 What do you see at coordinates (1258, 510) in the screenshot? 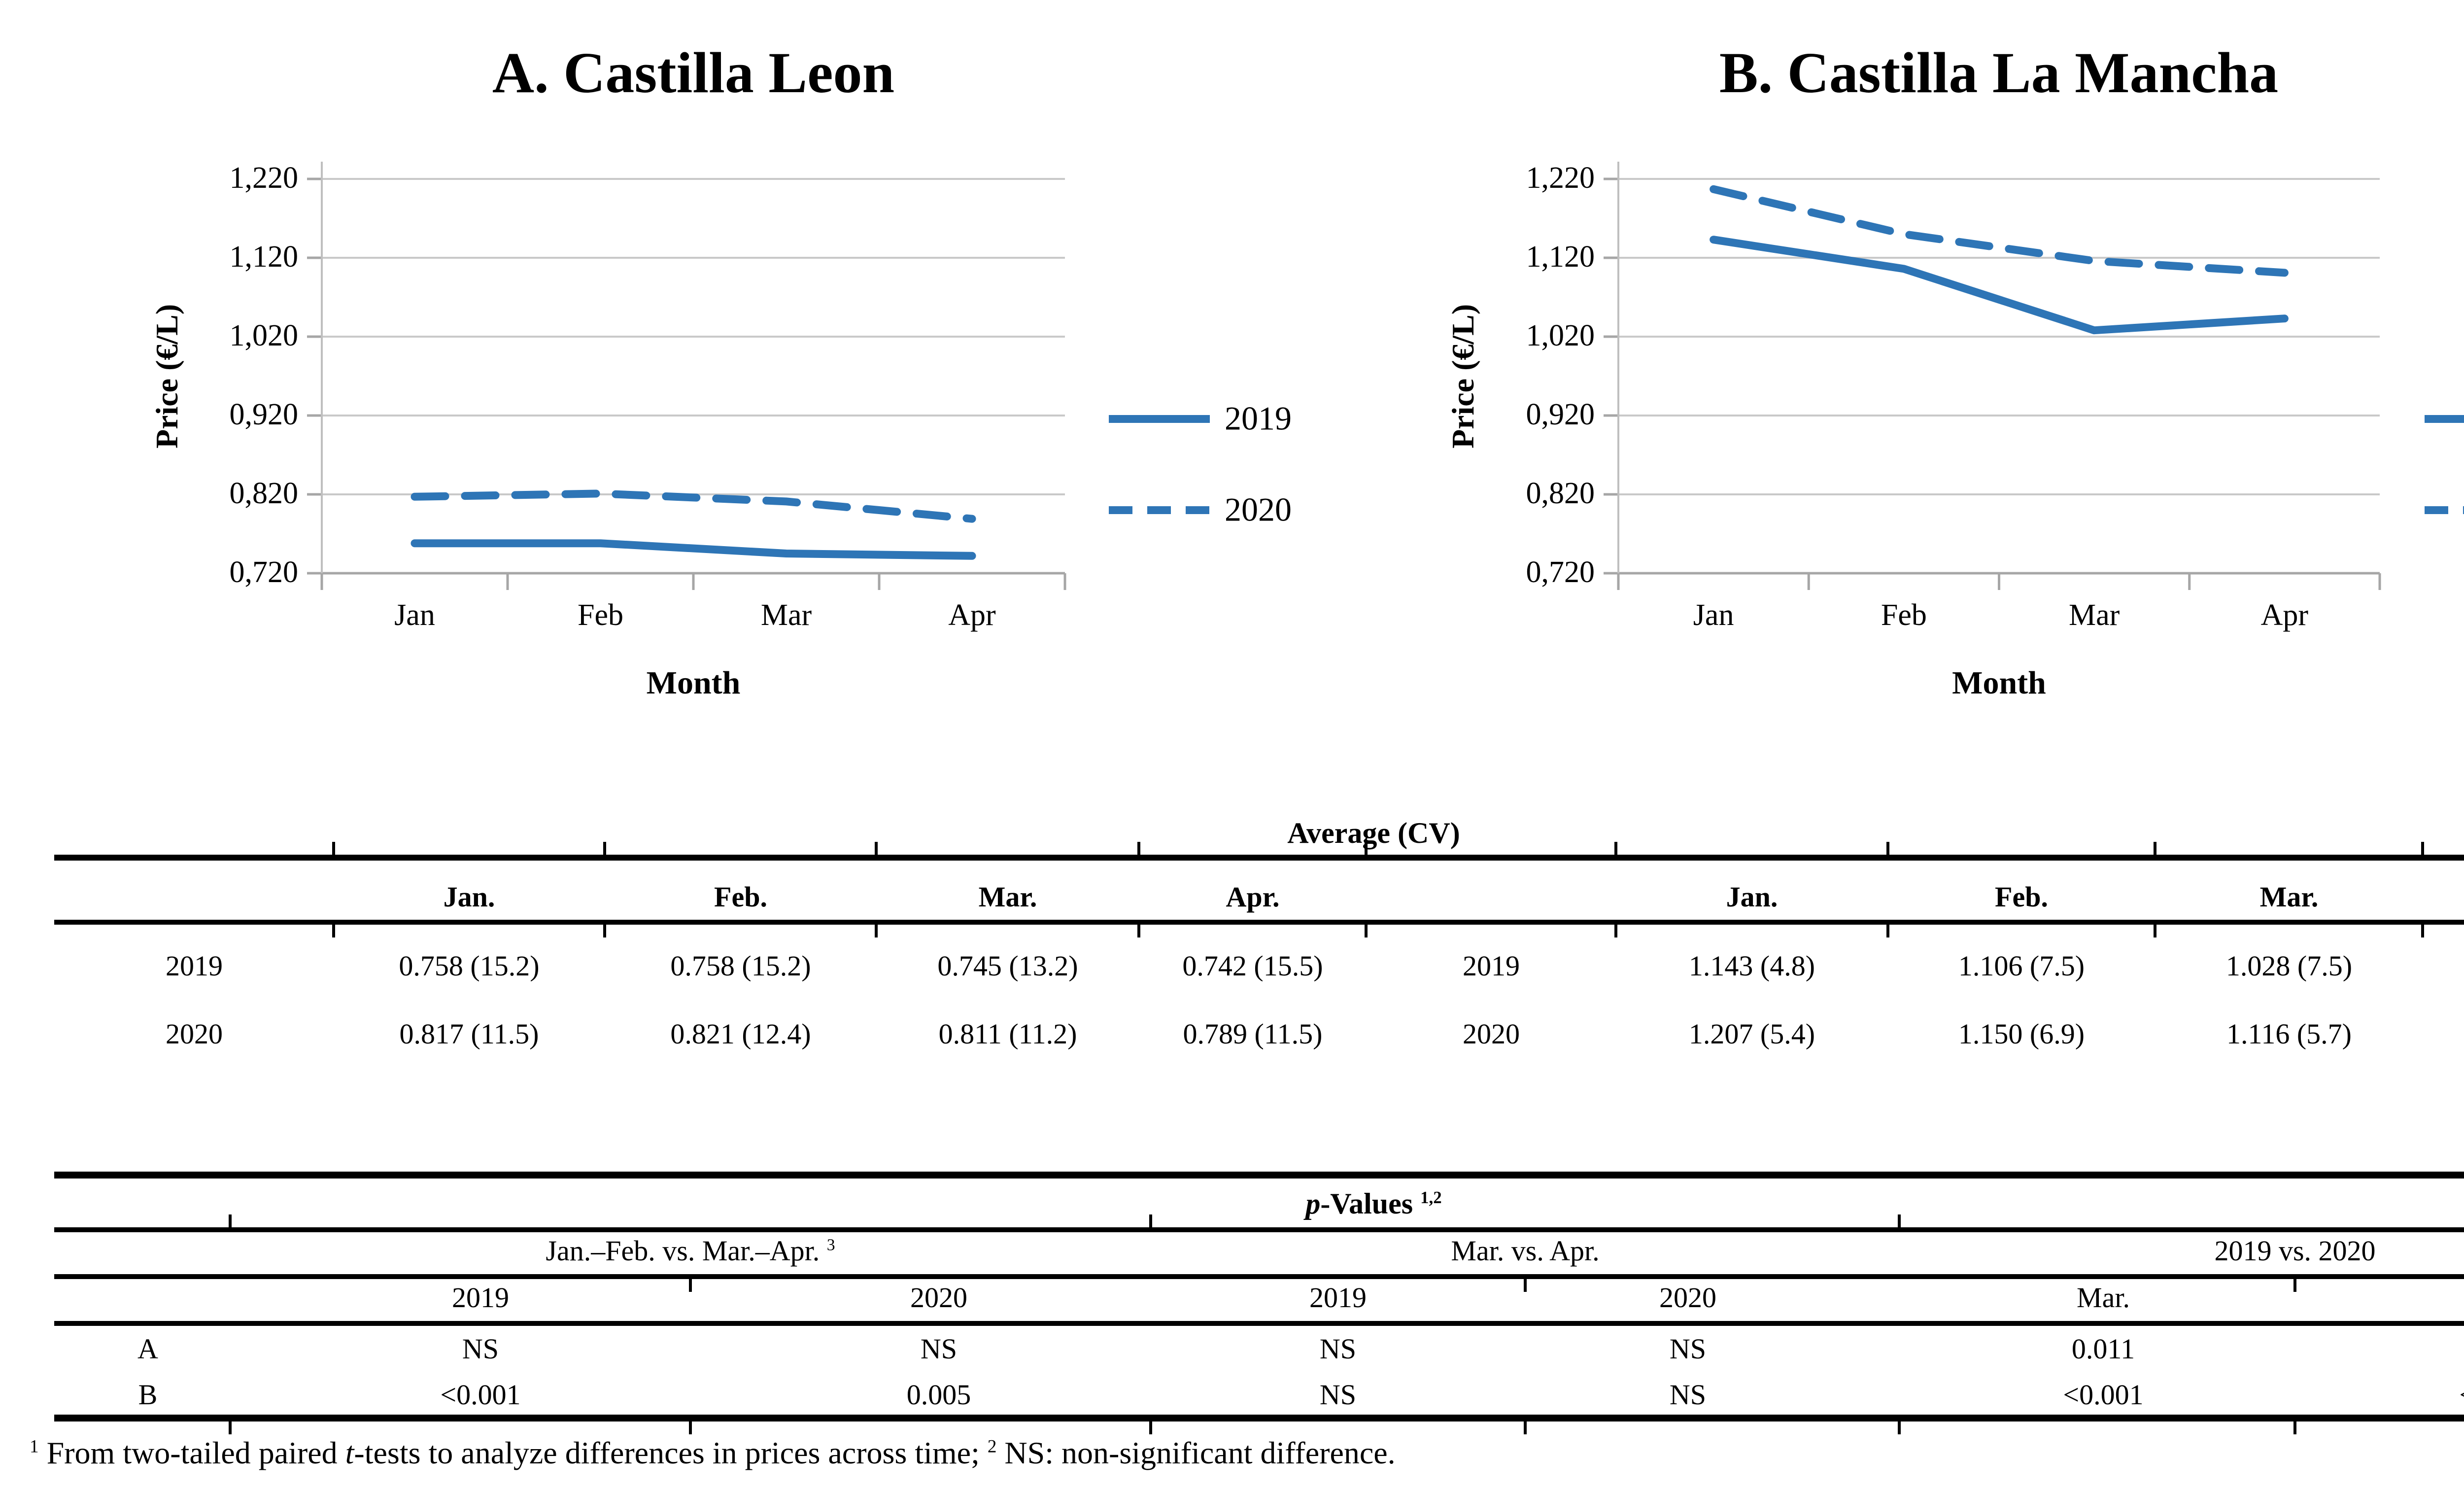
I see `legend-label: 2020` at bounding box center [1258, 510].